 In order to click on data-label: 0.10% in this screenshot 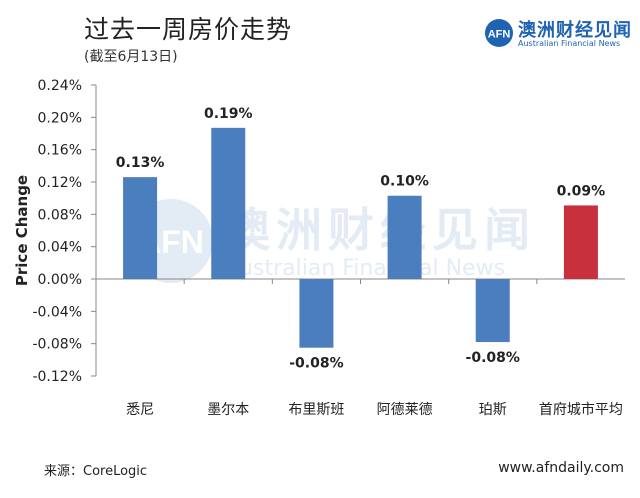, I will do `click(404, 182)`.